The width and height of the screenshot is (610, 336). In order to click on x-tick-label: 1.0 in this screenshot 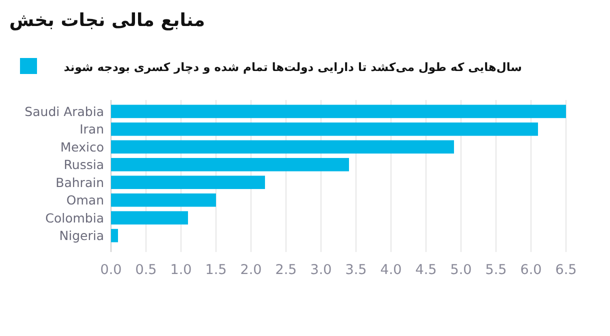, I will do `click(181, 270)`.